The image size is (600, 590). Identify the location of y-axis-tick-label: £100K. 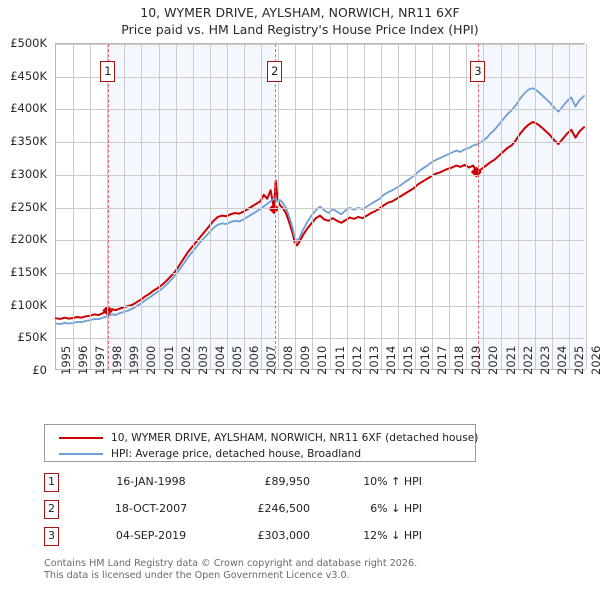
(28, 304).